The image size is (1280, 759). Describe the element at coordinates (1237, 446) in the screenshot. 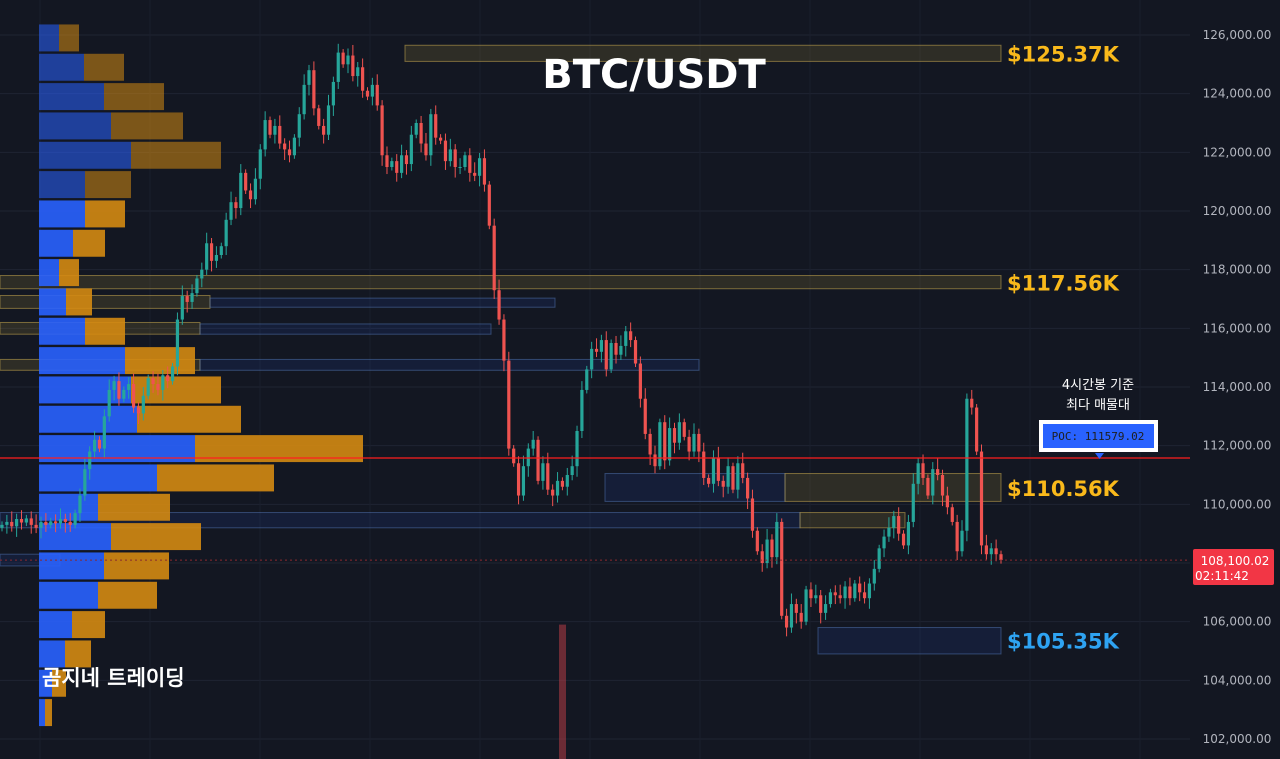

I see `price-tick-5: 112,000.00` at that location.